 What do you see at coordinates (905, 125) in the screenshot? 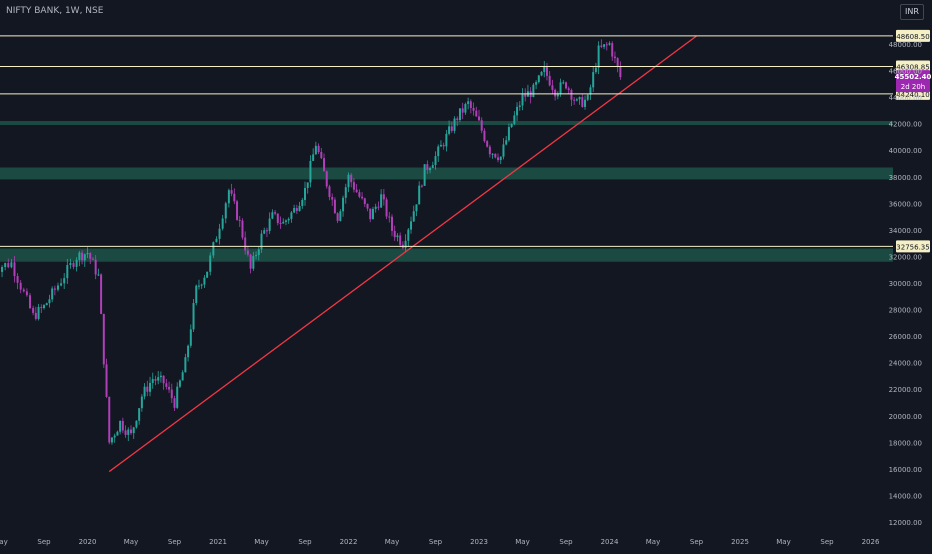
I see `y-tick-label: 42000.00` at bounding box center [905, 125].